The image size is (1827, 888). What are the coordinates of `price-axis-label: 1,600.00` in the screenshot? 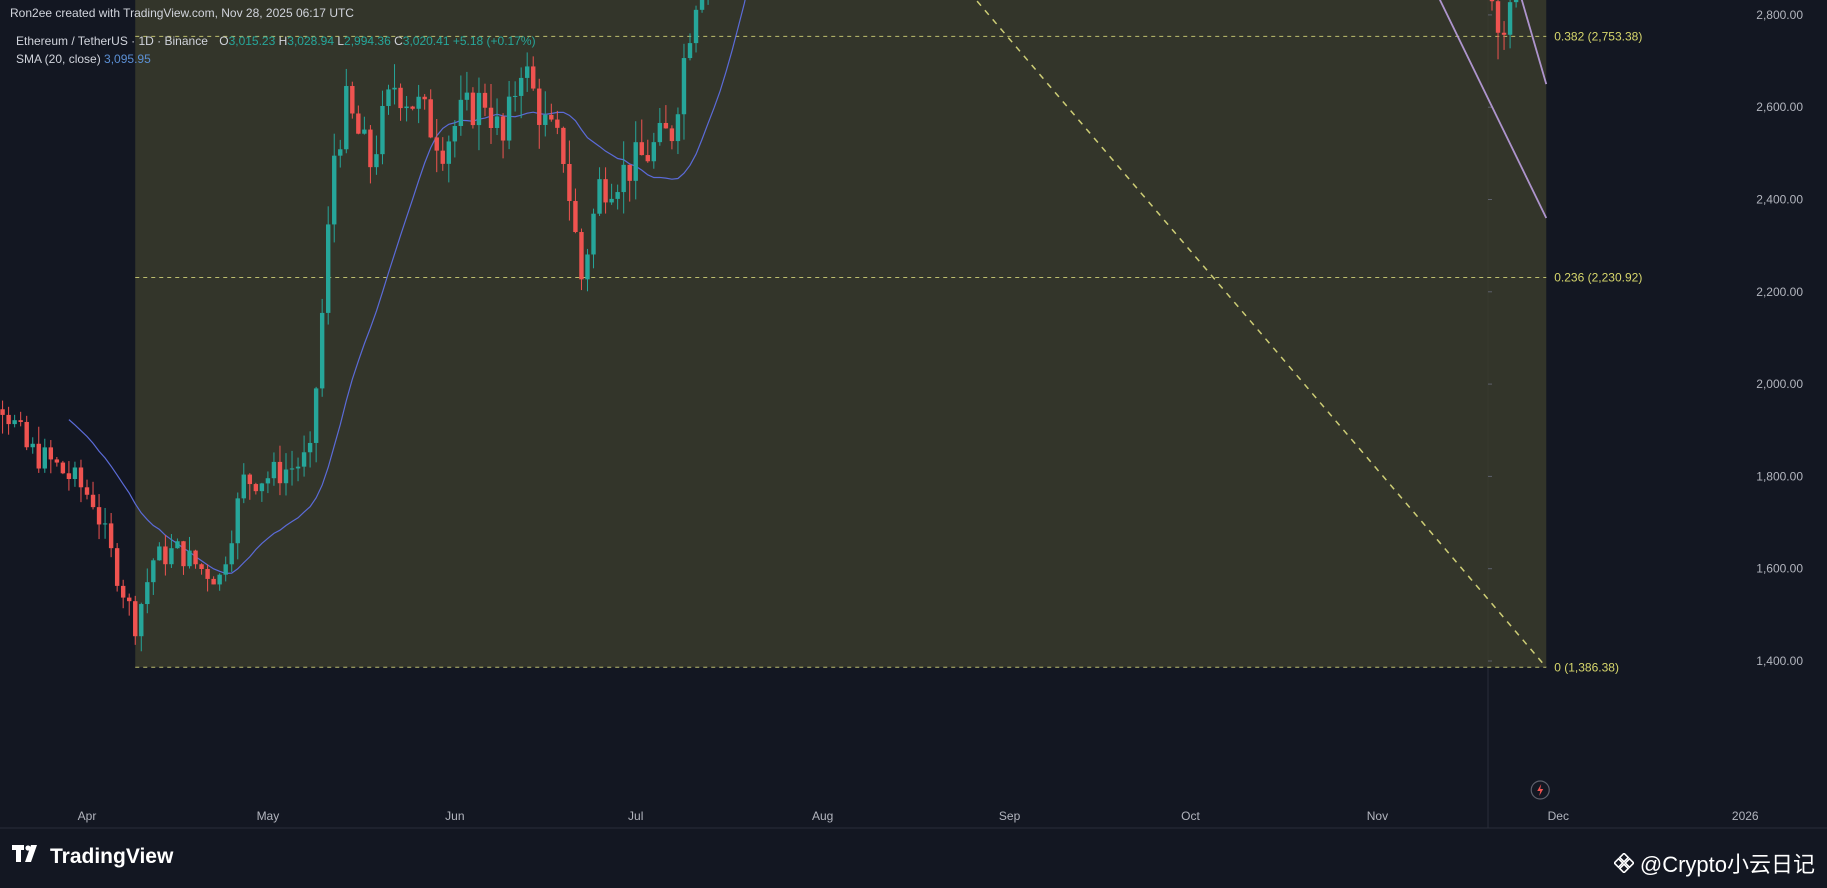 It's located at (1779, 569).